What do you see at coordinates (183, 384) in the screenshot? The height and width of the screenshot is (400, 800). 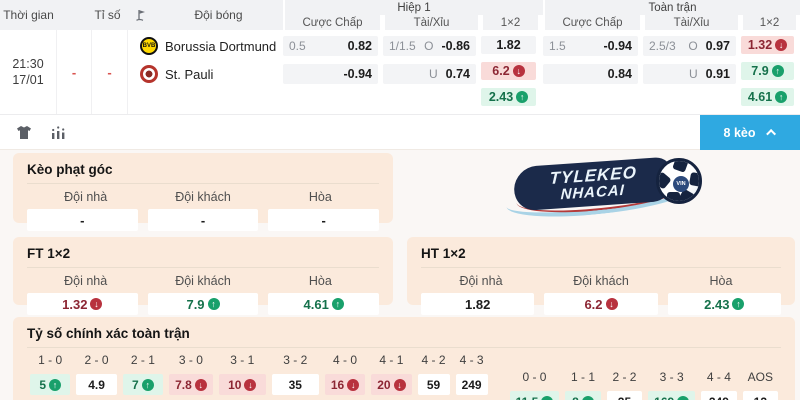 I see `odds-value: 7.8` at bounding box center [183, 384].